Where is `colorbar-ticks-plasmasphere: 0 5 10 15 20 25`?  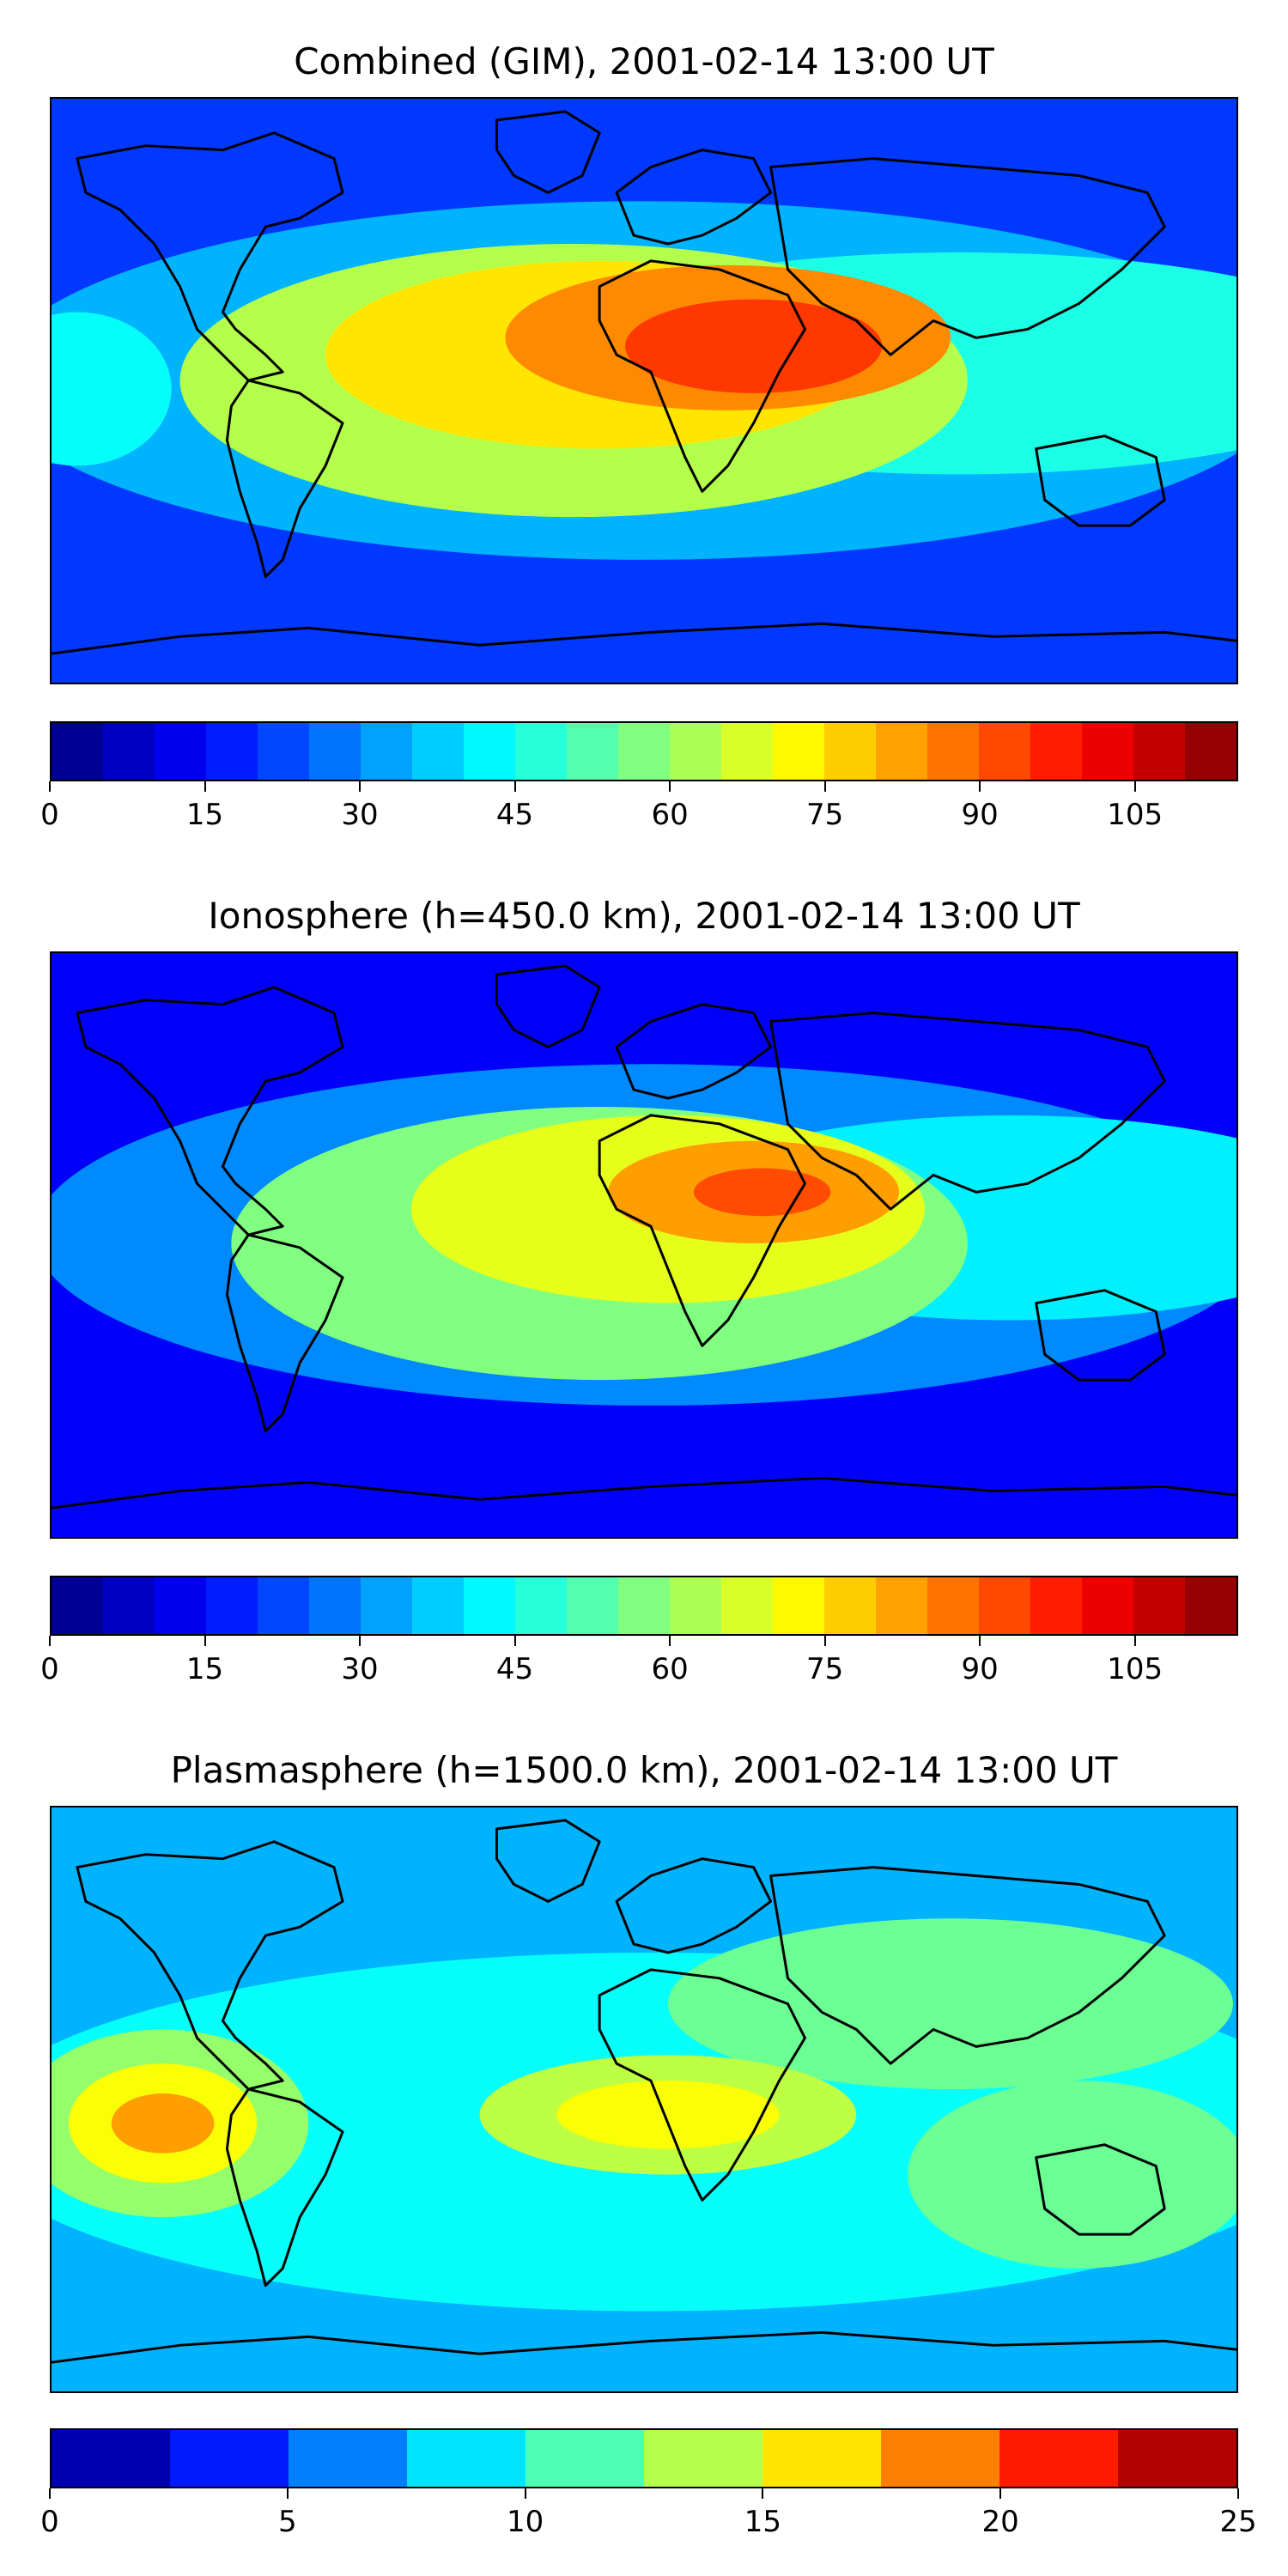
colorbar-ticks-plasmasphere: 0 5 10 15 20 25 is located at coordinates (649, 2514).